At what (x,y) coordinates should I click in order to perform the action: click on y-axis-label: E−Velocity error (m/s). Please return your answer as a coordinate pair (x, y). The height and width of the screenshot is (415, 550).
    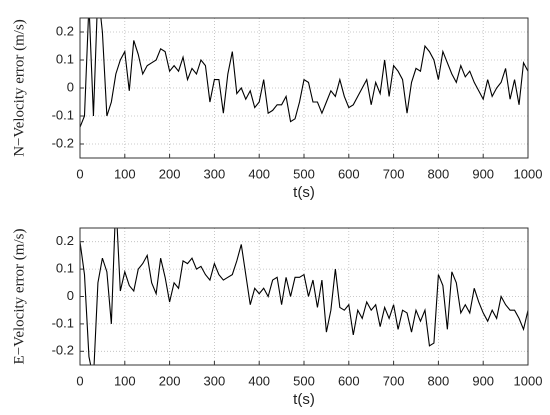
    Looking at the image, I should click on (19, 297).